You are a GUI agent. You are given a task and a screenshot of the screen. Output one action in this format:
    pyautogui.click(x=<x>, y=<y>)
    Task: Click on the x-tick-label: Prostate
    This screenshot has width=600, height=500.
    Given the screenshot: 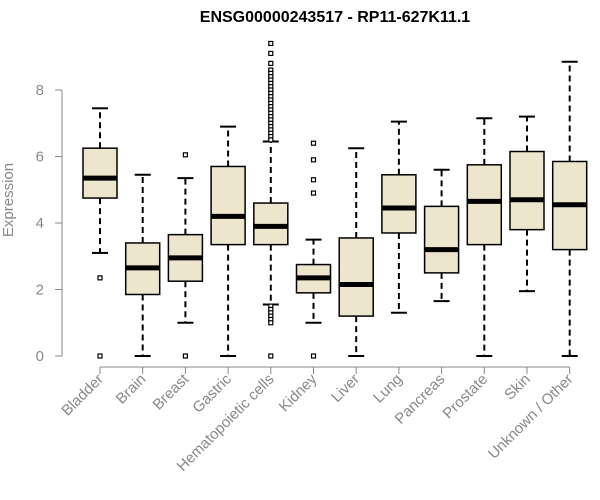 What is the action you would take?
    pyautogui.click(x=466, y=397)
    